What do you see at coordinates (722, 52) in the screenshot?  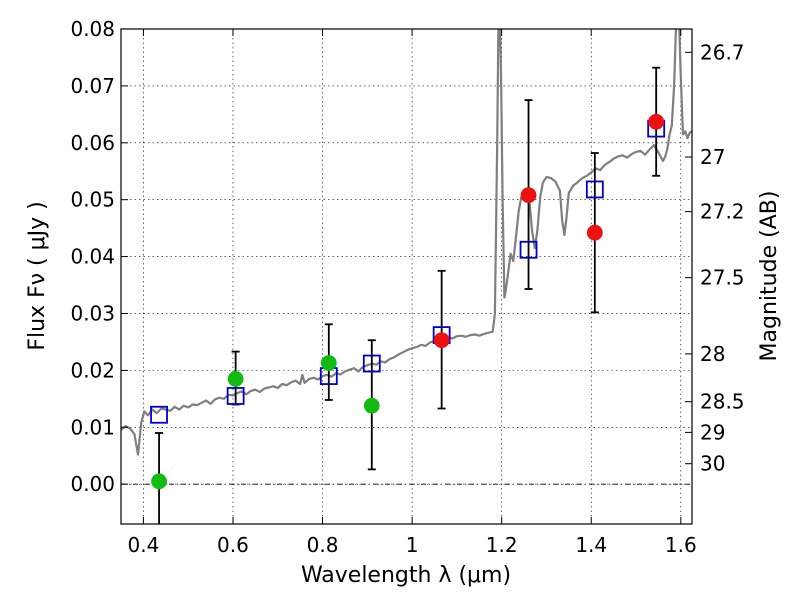 I see `magnitude-tick-label: 26.7` at bounding box center [722, 52].